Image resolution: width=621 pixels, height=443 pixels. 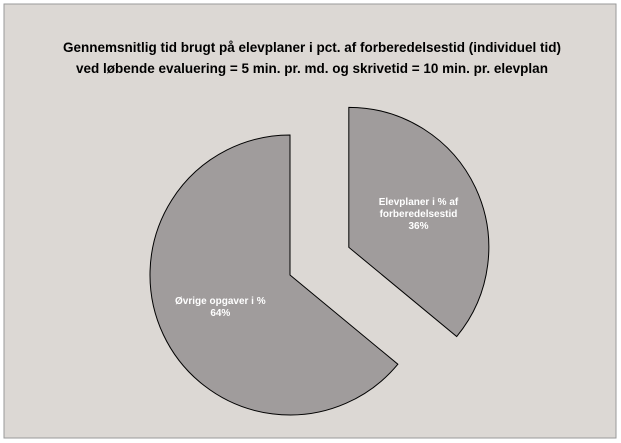 What do you see at coordinates (220, 313) in the screenshot?
I see `slice-value: 64%` at bounding box center [220, 313].